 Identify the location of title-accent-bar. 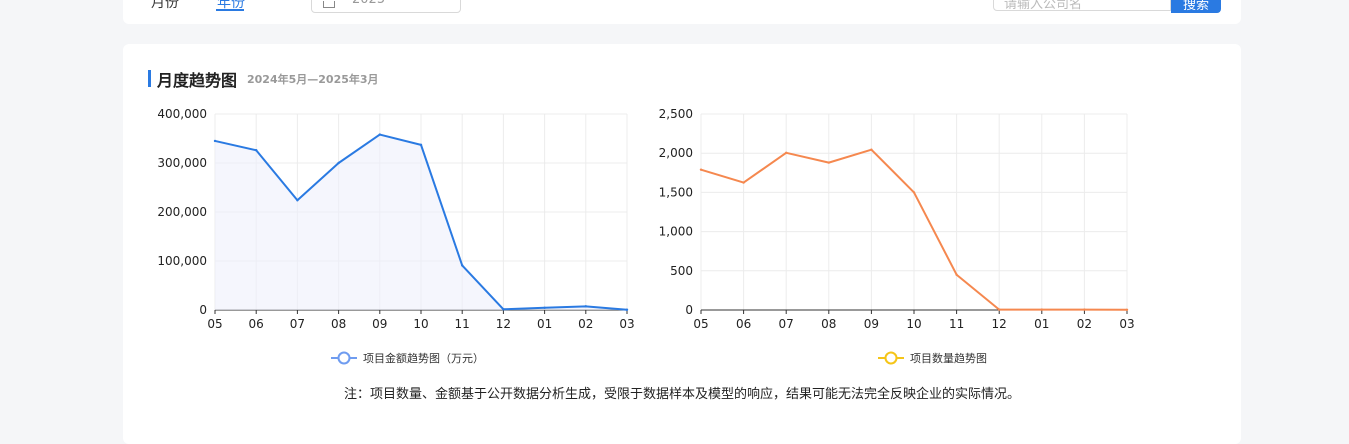
(149, 78).